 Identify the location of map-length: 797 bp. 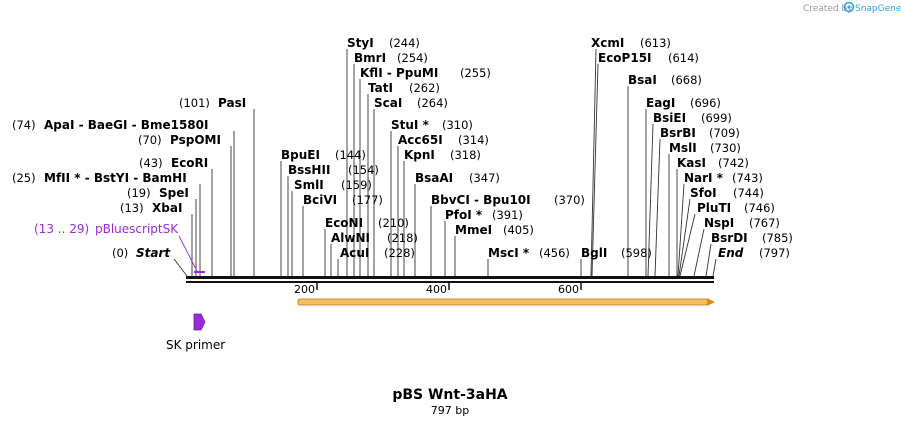
(450, 410).